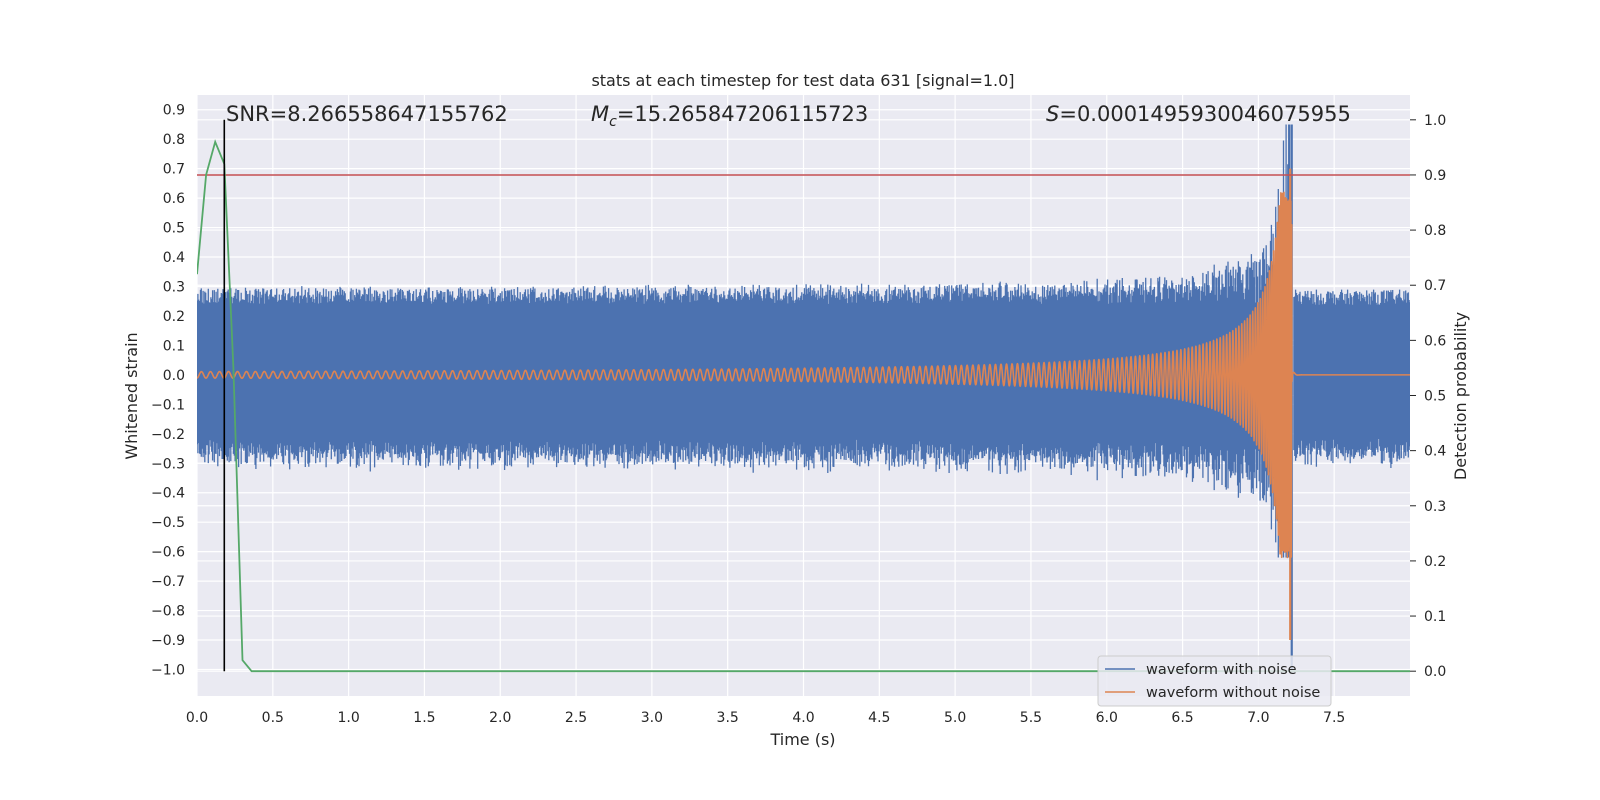  Describe the element at coordinates (1031, 718) in the screenshot. I see `x-tick-label: 5.5` at that location.